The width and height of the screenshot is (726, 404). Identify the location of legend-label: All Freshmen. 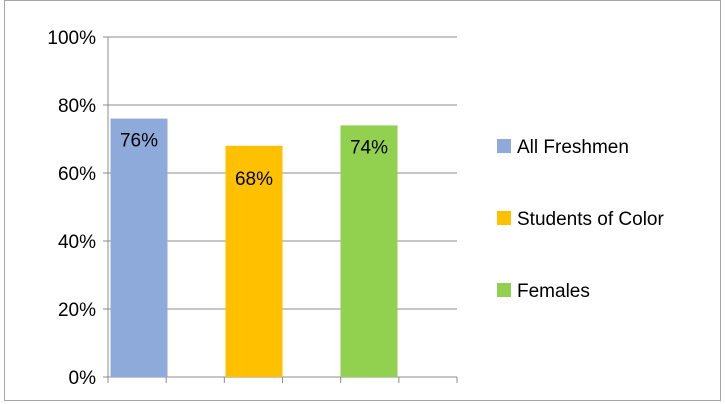
(573, 147).